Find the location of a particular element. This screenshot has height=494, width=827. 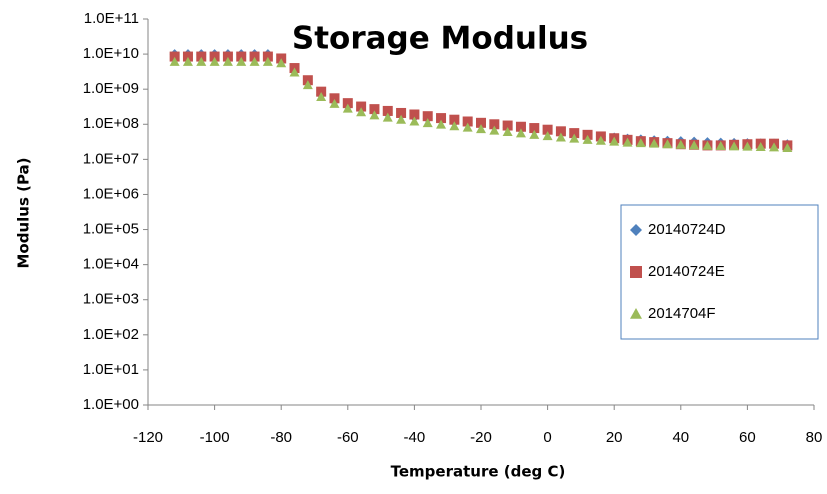

x-tick-label: -120 is located at coordinates (148, 437).